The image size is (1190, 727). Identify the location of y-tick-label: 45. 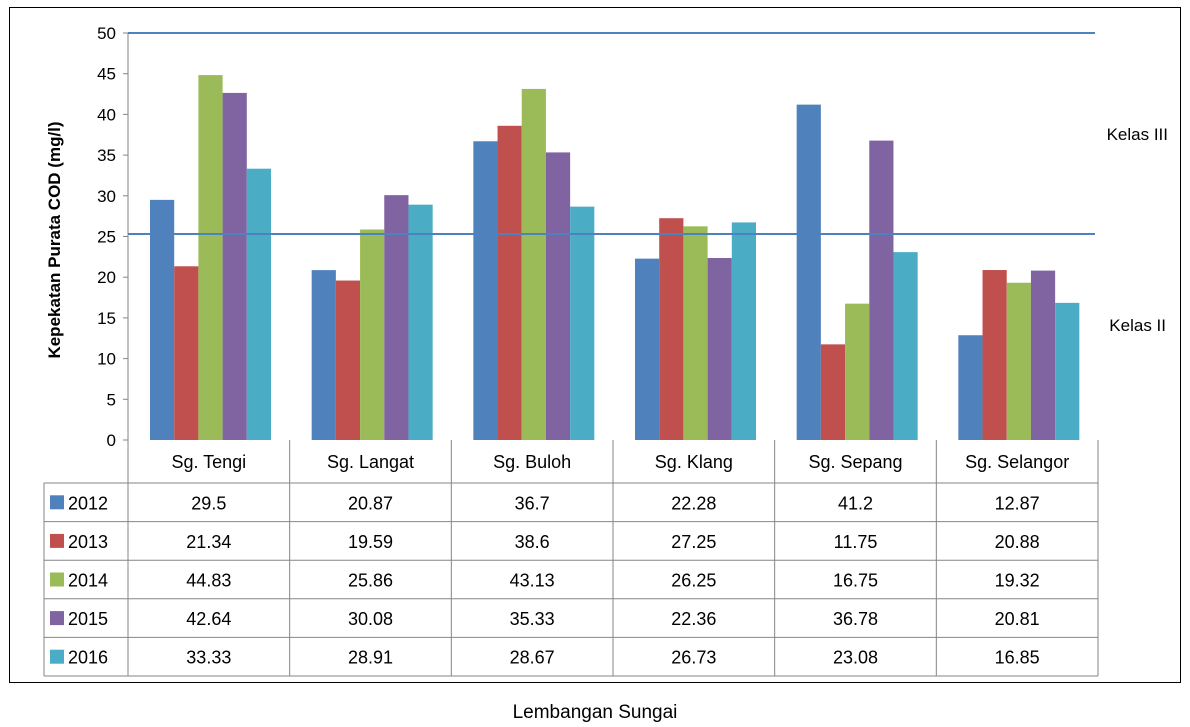
(106, 74).